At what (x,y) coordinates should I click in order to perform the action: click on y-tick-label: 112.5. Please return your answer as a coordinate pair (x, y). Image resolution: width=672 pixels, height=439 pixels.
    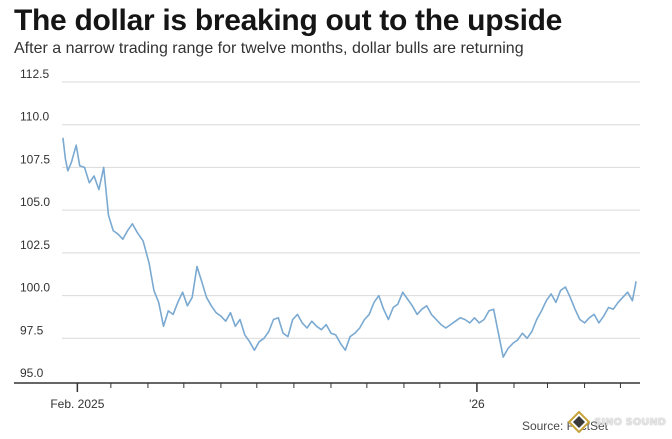
    Looking at the image, I should click on (34, 74).